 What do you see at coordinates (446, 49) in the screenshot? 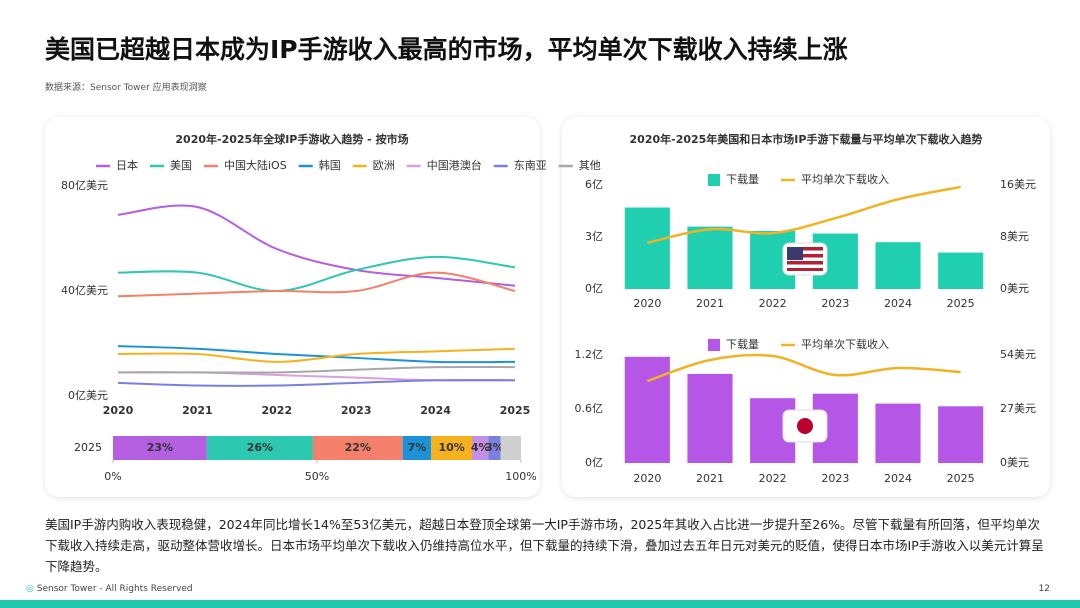
I see `slide-title: 美国已超越日本成为IP手游收入最高的市场，平均单次下载收入持续上涨` at bounding box center [446, 49].